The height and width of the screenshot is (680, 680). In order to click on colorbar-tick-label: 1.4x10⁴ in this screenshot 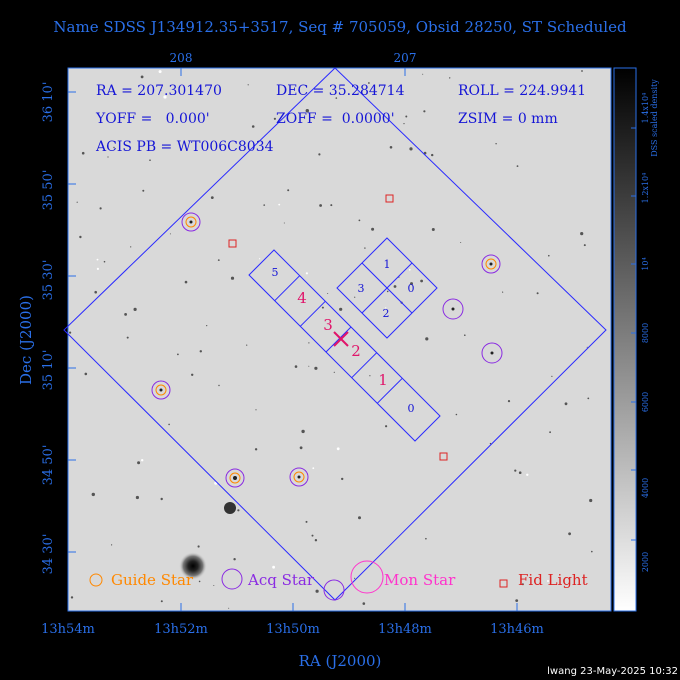, I will do `click(645, 108)`.